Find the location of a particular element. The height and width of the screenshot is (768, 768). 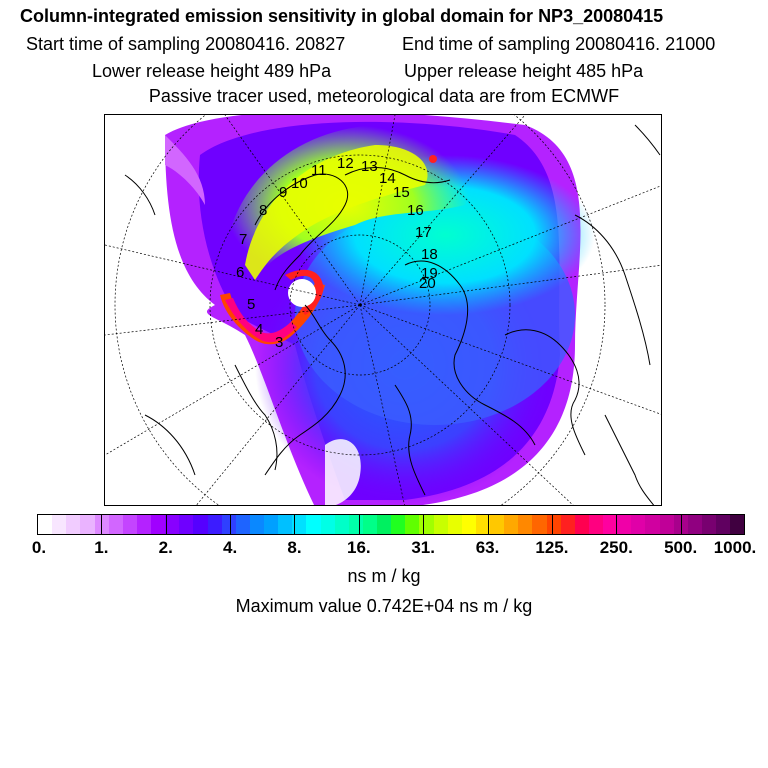

colorbar-tick-label: 63. is located at coordinates (487, 547).